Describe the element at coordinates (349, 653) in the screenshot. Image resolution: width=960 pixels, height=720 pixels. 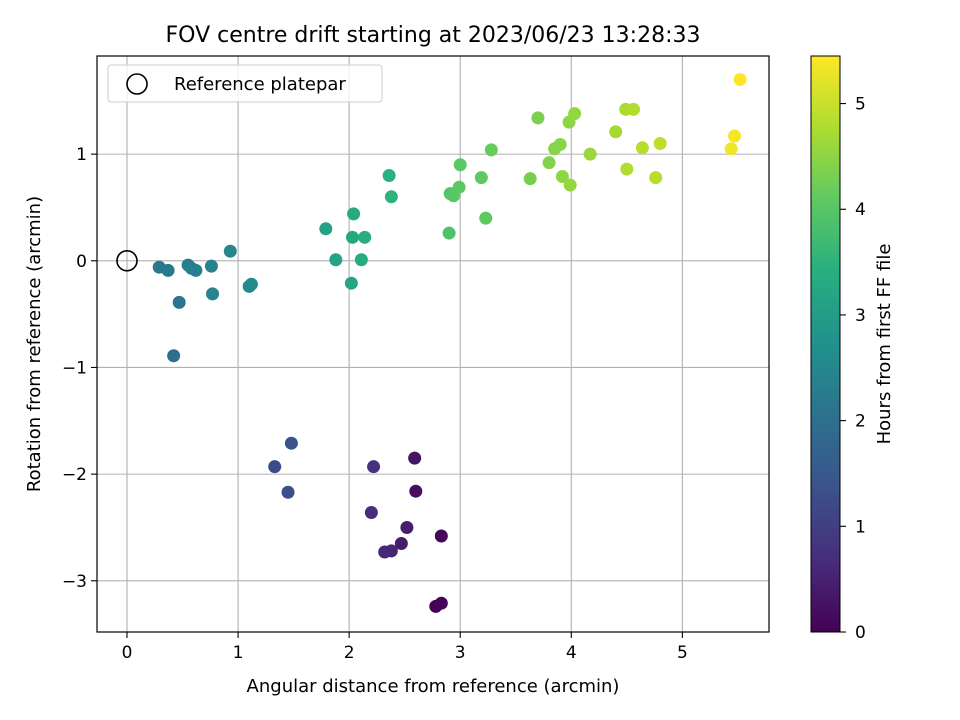
I see `x-tick-label: 2` at that location.